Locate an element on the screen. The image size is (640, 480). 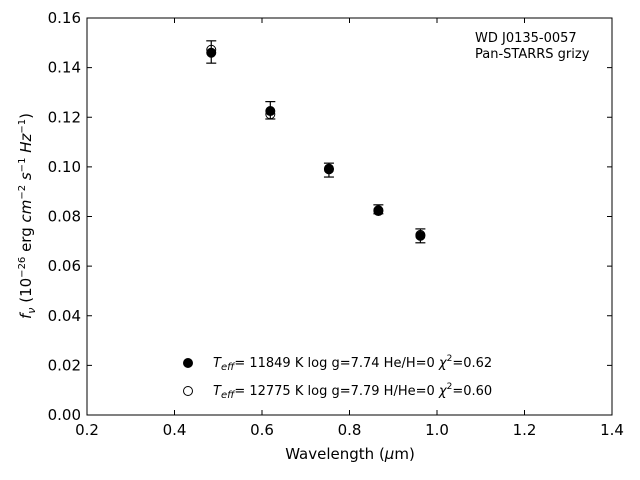
x-tick-label: 1.4 is located at coordinates (612, 430).